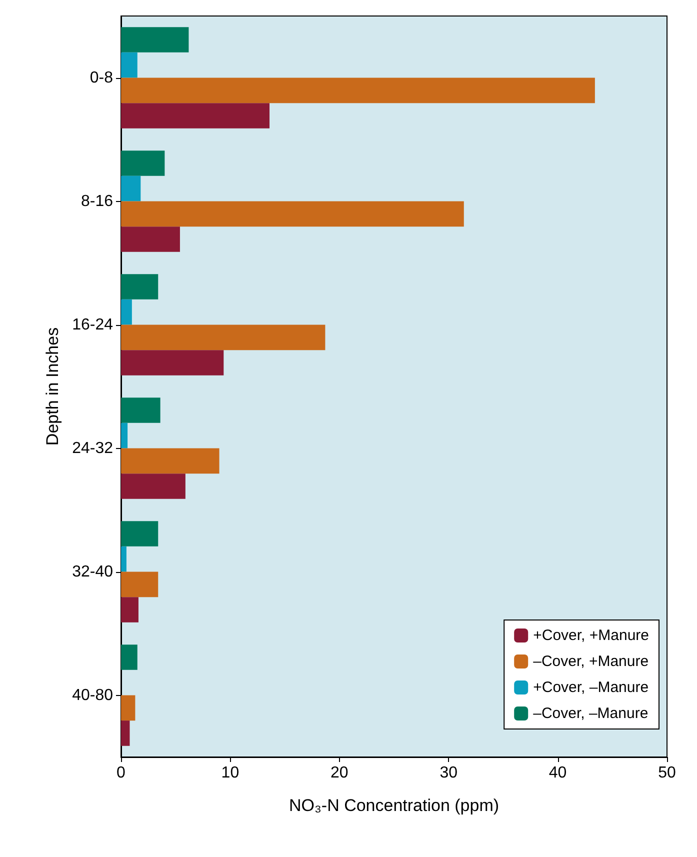 The height and width of the screenshot is (857, 697). Describe the element at coordinates (667, 773) in the screenshot. I see `x-tick-label: 50` at that location.